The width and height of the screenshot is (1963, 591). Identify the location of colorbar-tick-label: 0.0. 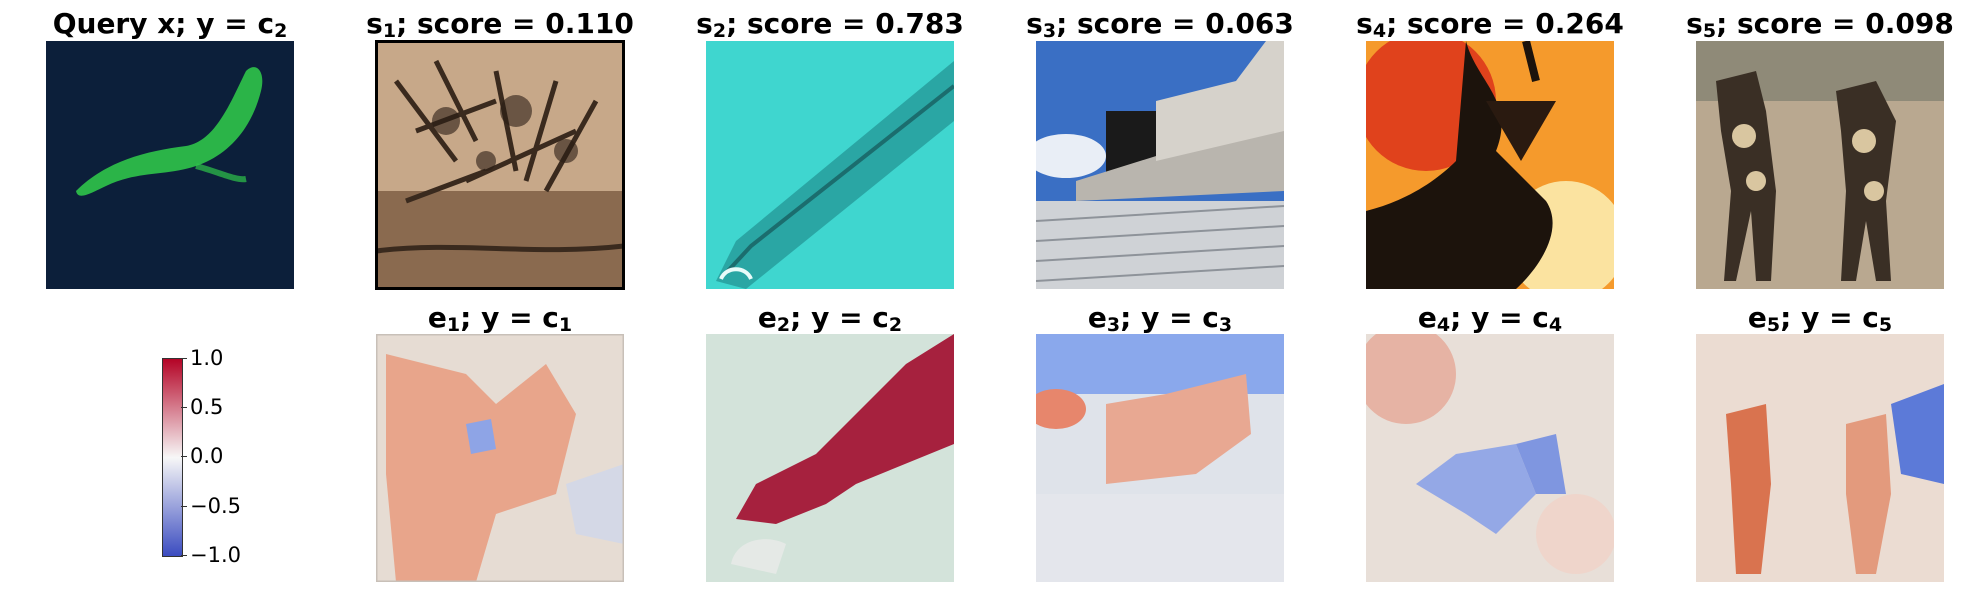
(206, 456).